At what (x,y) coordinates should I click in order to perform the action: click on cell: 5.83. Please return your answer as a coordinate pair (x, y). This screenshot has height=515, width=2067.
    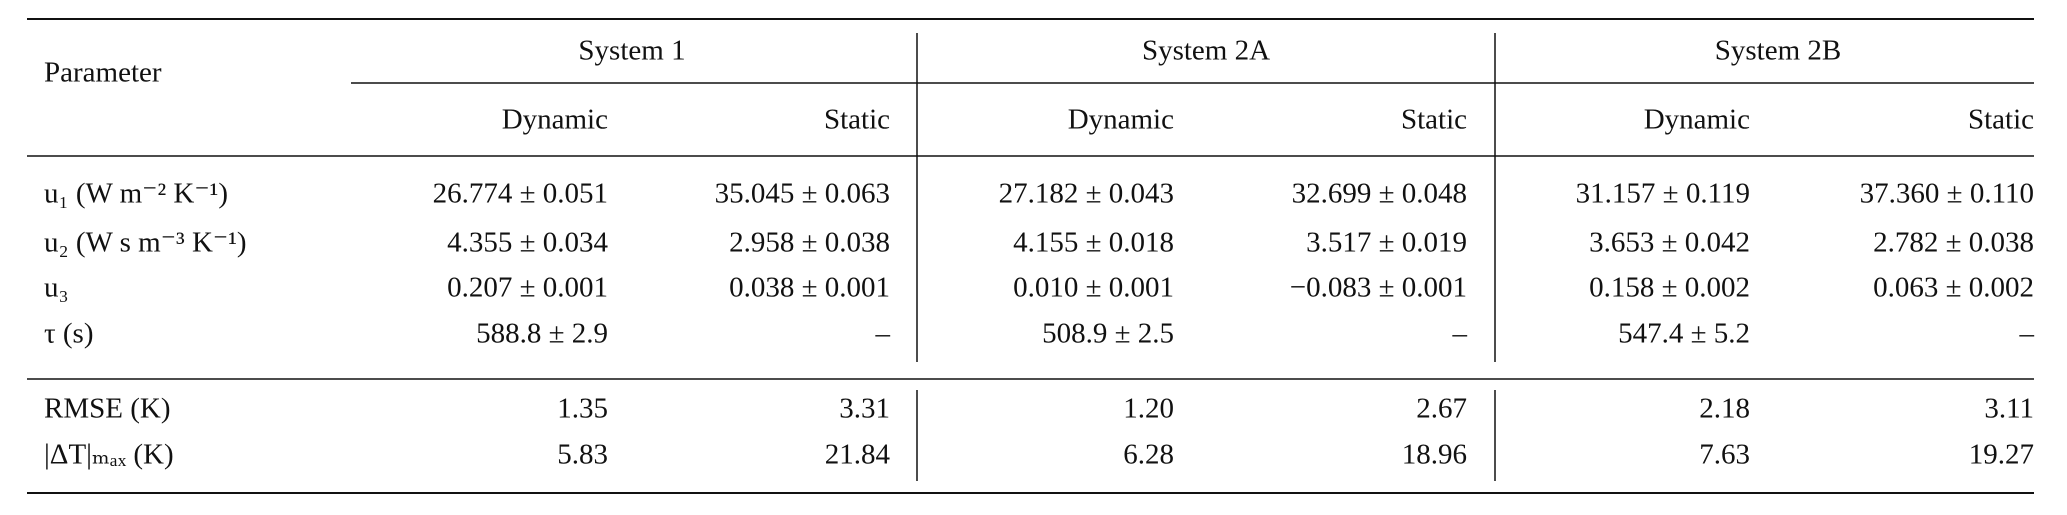
    Looking at the image, I should click on (582, 455).